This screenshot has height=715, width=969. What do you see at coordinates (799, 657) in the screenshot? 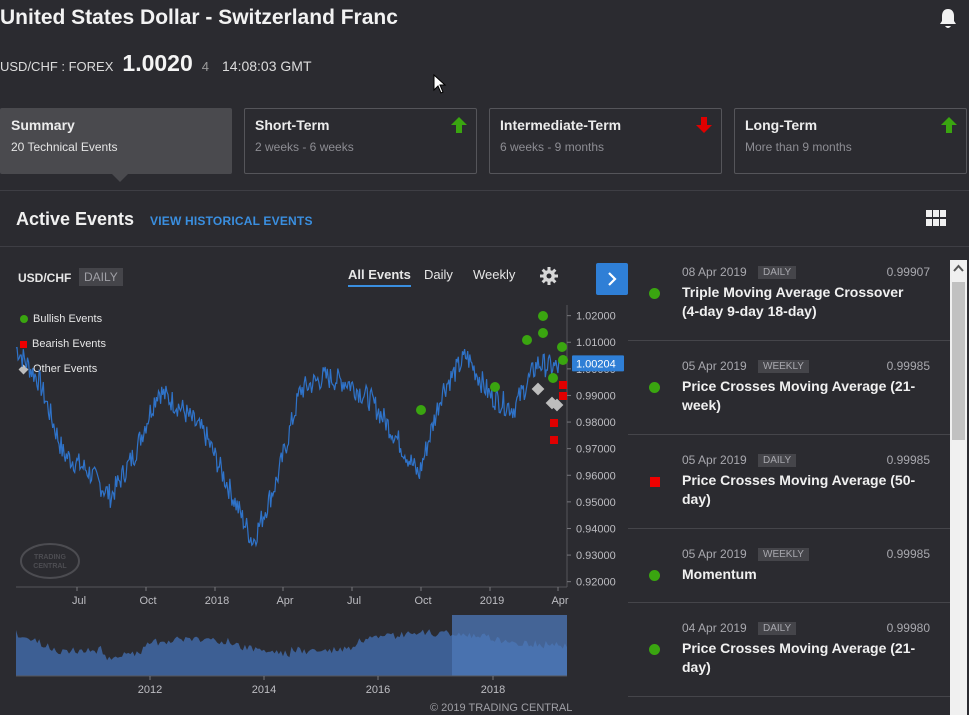
I see `event-title: Price Crosses Moving Average (21-day)` at bounding box center [799, 657].